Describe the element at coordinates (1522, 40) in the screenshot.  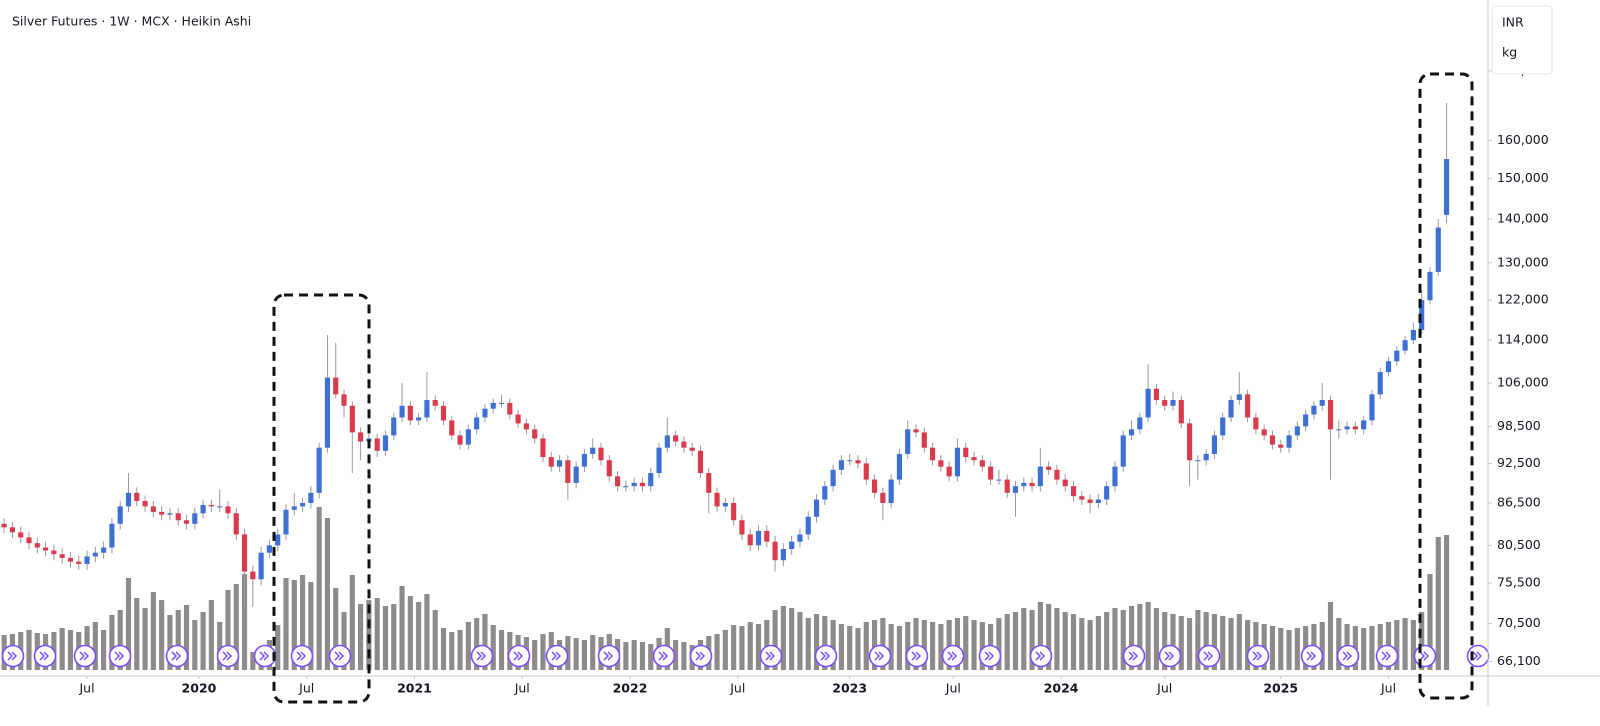
I see `unit-box` at that location.